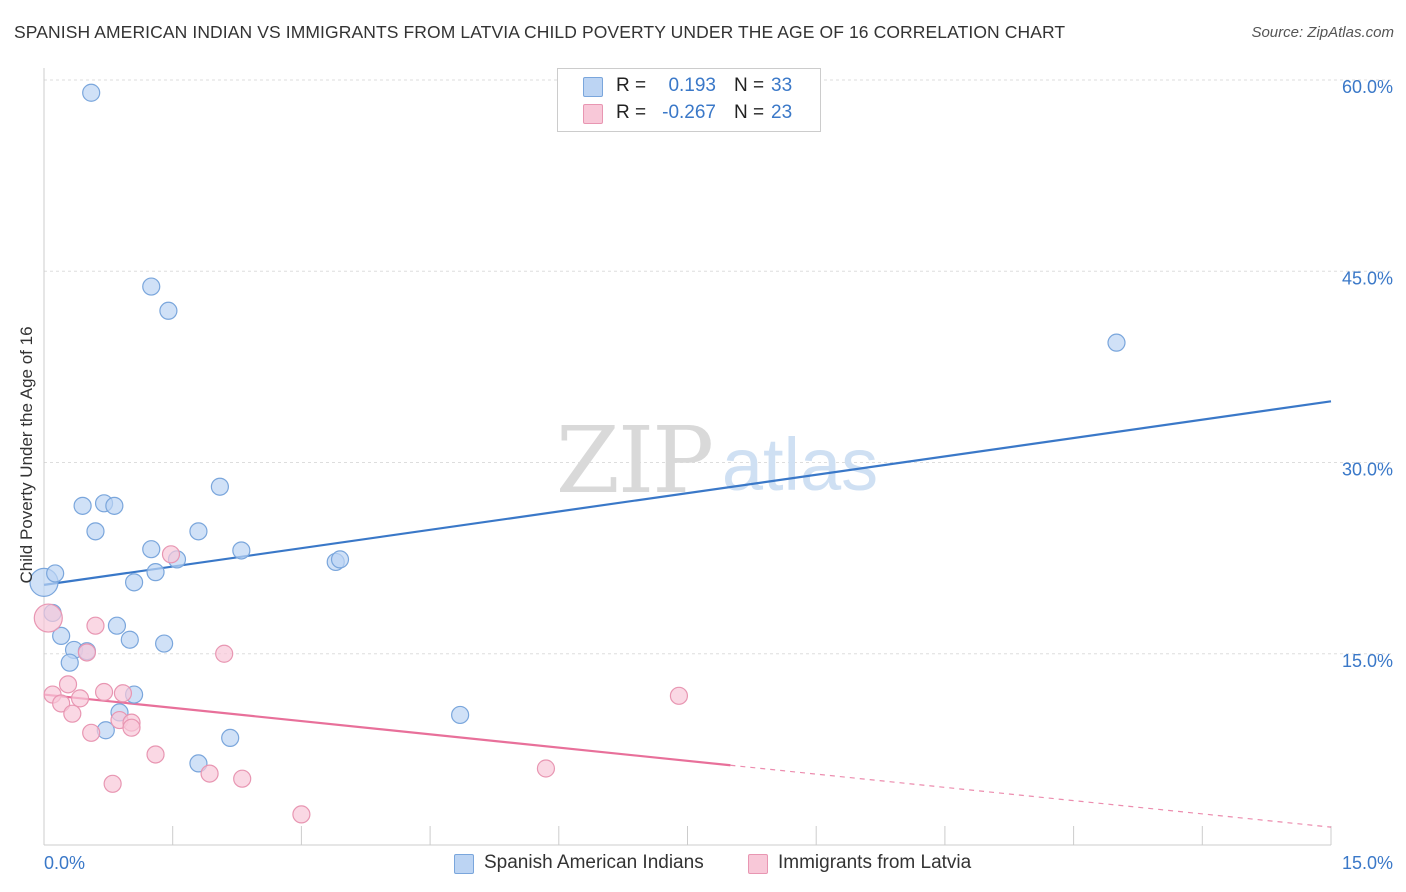  What do you see at coordinates (464, 864) in the screenshot?
I see `bottom-legend-swatch-series1` at bounding box center [464, 864].